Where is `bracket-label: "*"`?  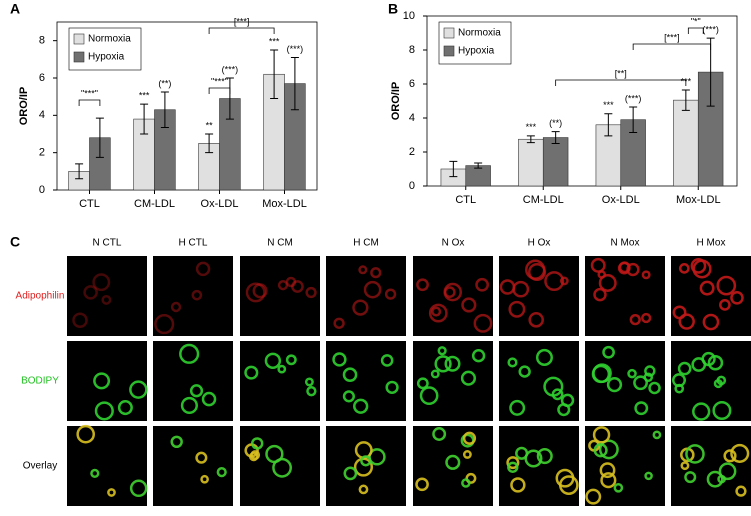
bracket-label: "*" is located at coordinates (696, 21).